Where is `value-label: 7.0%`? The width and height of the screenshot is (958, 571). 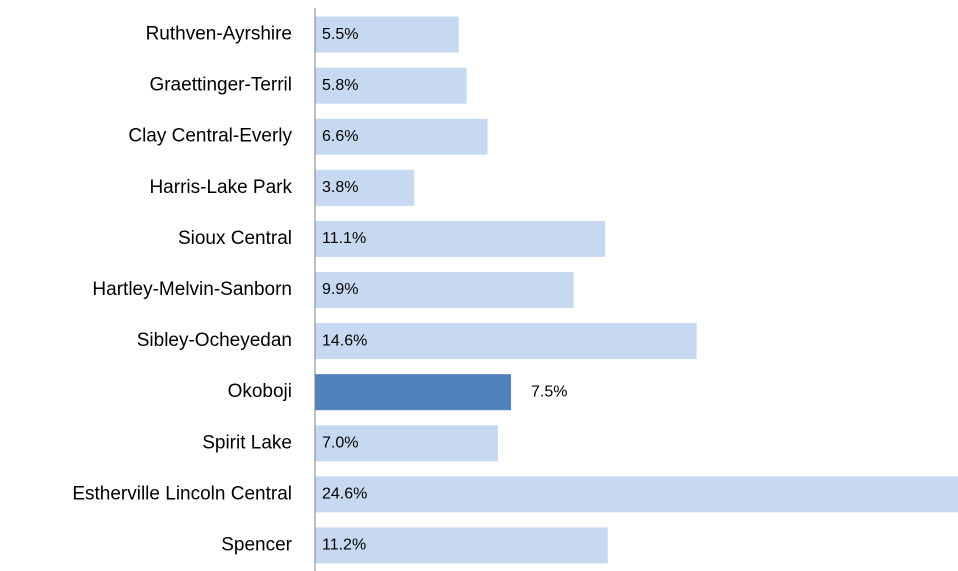 value-label: 7.0% is located at coordinates (340, 442).